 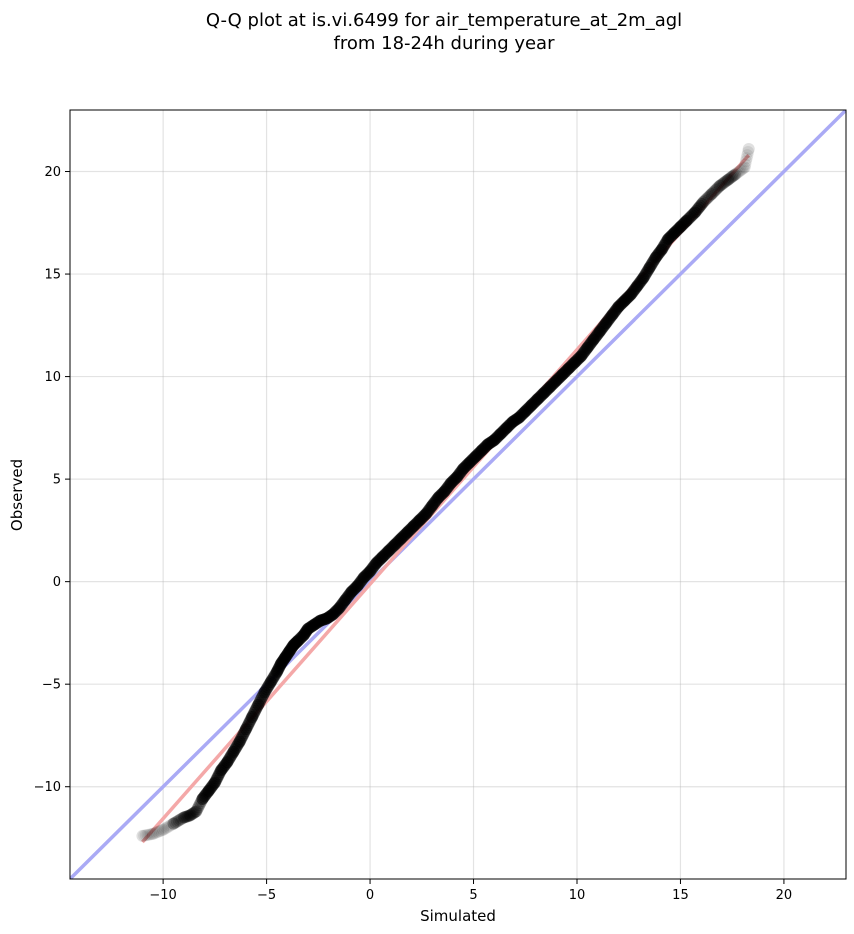 What do you see at coordinates (784, 895) in the screenshot?
I see `x-tick-label: 20` at bounding box center [784, 895].